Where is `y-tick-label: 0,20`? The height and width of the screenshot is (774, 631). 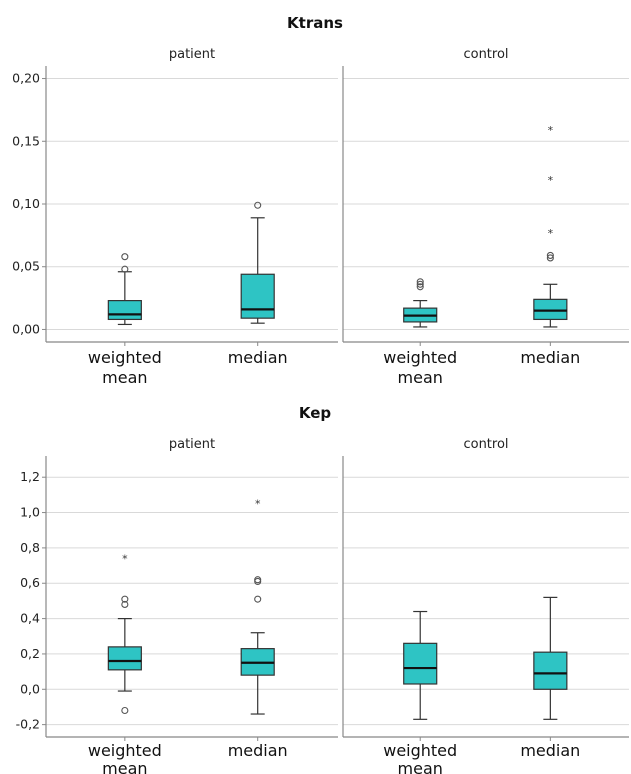 y-tick-label: 0,20 is located at coordinates (26, 78).